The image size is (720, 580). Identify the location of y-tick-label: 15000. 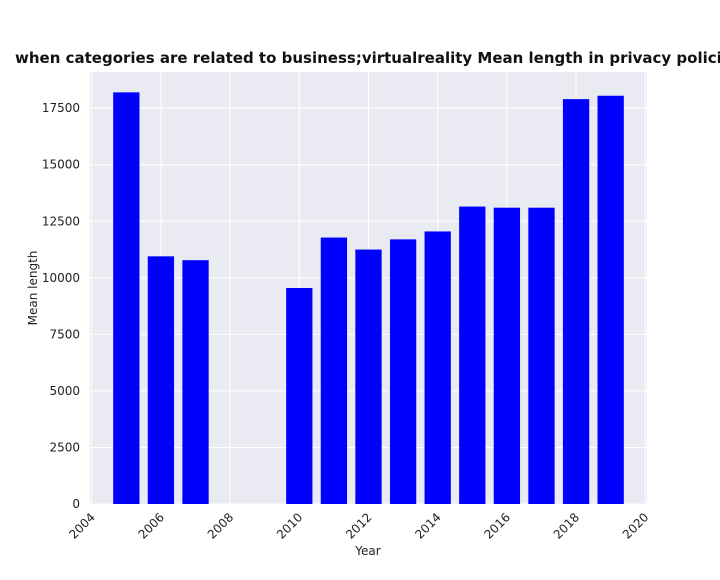
(61, 165).